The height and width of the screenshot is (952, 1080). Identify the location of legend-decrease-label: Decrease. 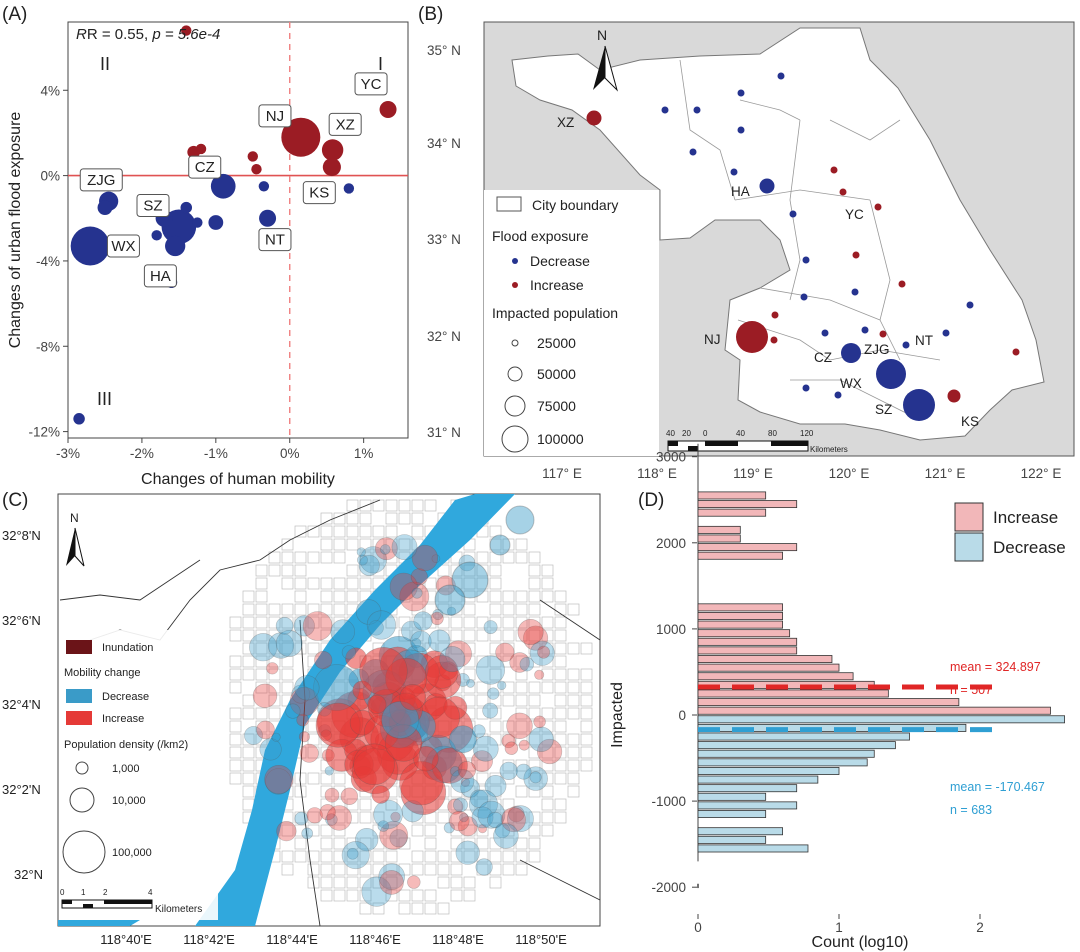
(560, 261).